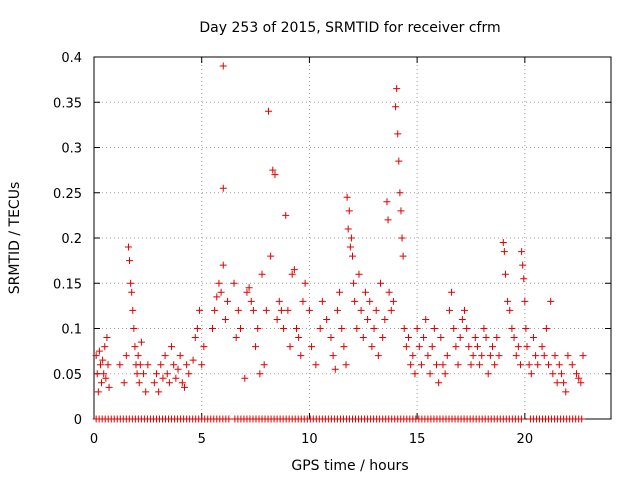 The width and height of the screenshot is (640, 480). Describe the element at coordinates (67, 194) in the screenshot. I see `y-tick-label: 0.25` at that location.